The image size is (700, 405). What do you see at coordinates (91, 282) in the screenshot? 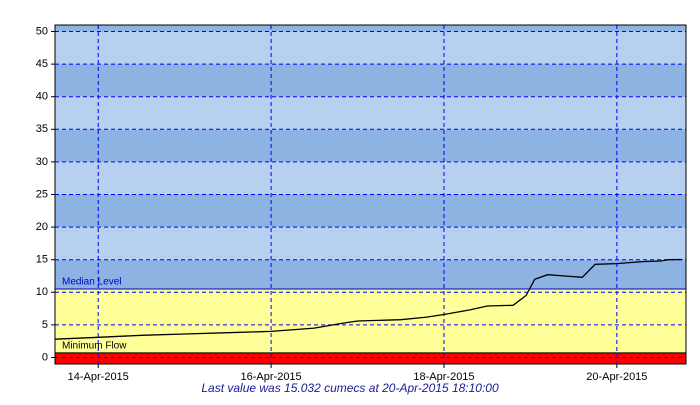
I see `reference-label: Median Level` at bounding box center [91, 282].